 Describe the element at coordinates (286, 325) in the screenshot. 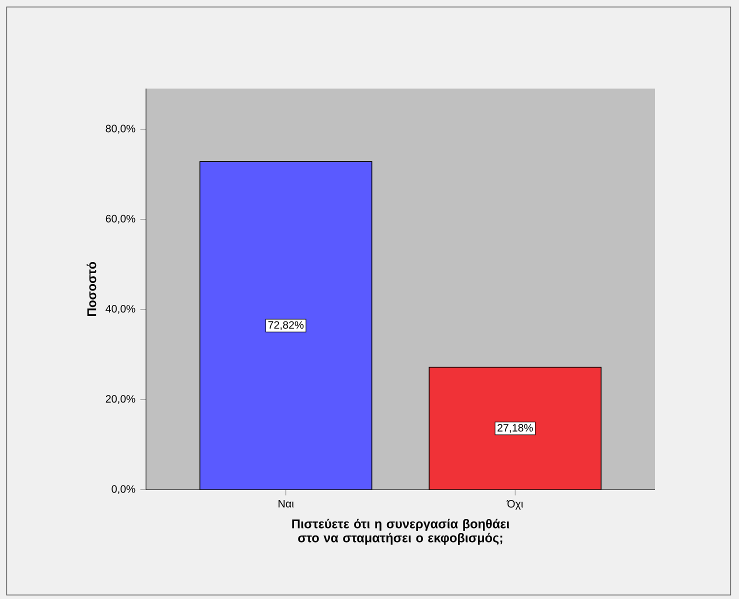

I see `data-label: 72,82%` at that location.